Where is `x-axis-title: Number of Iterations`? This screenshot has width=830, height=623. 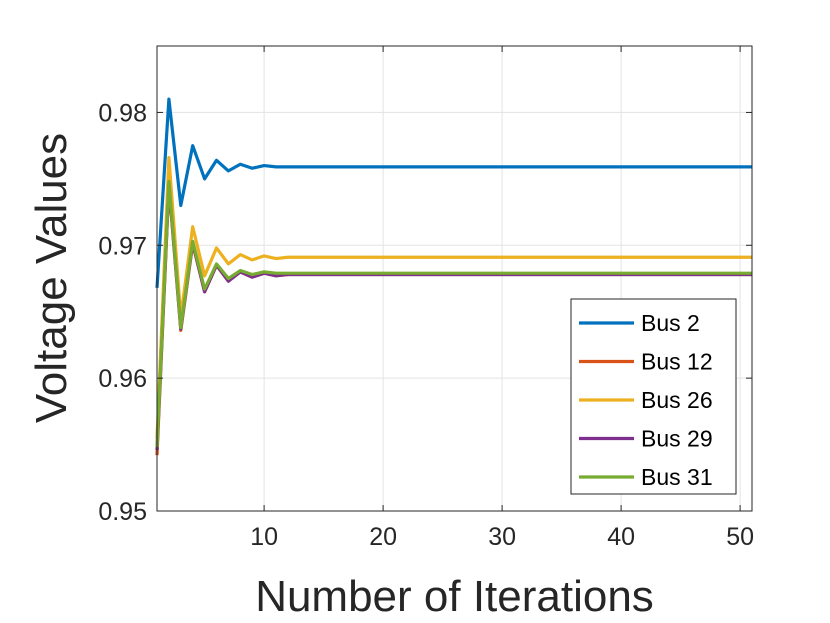 x-axis-title: Number of Iterations is located at coordinates (454, 596).